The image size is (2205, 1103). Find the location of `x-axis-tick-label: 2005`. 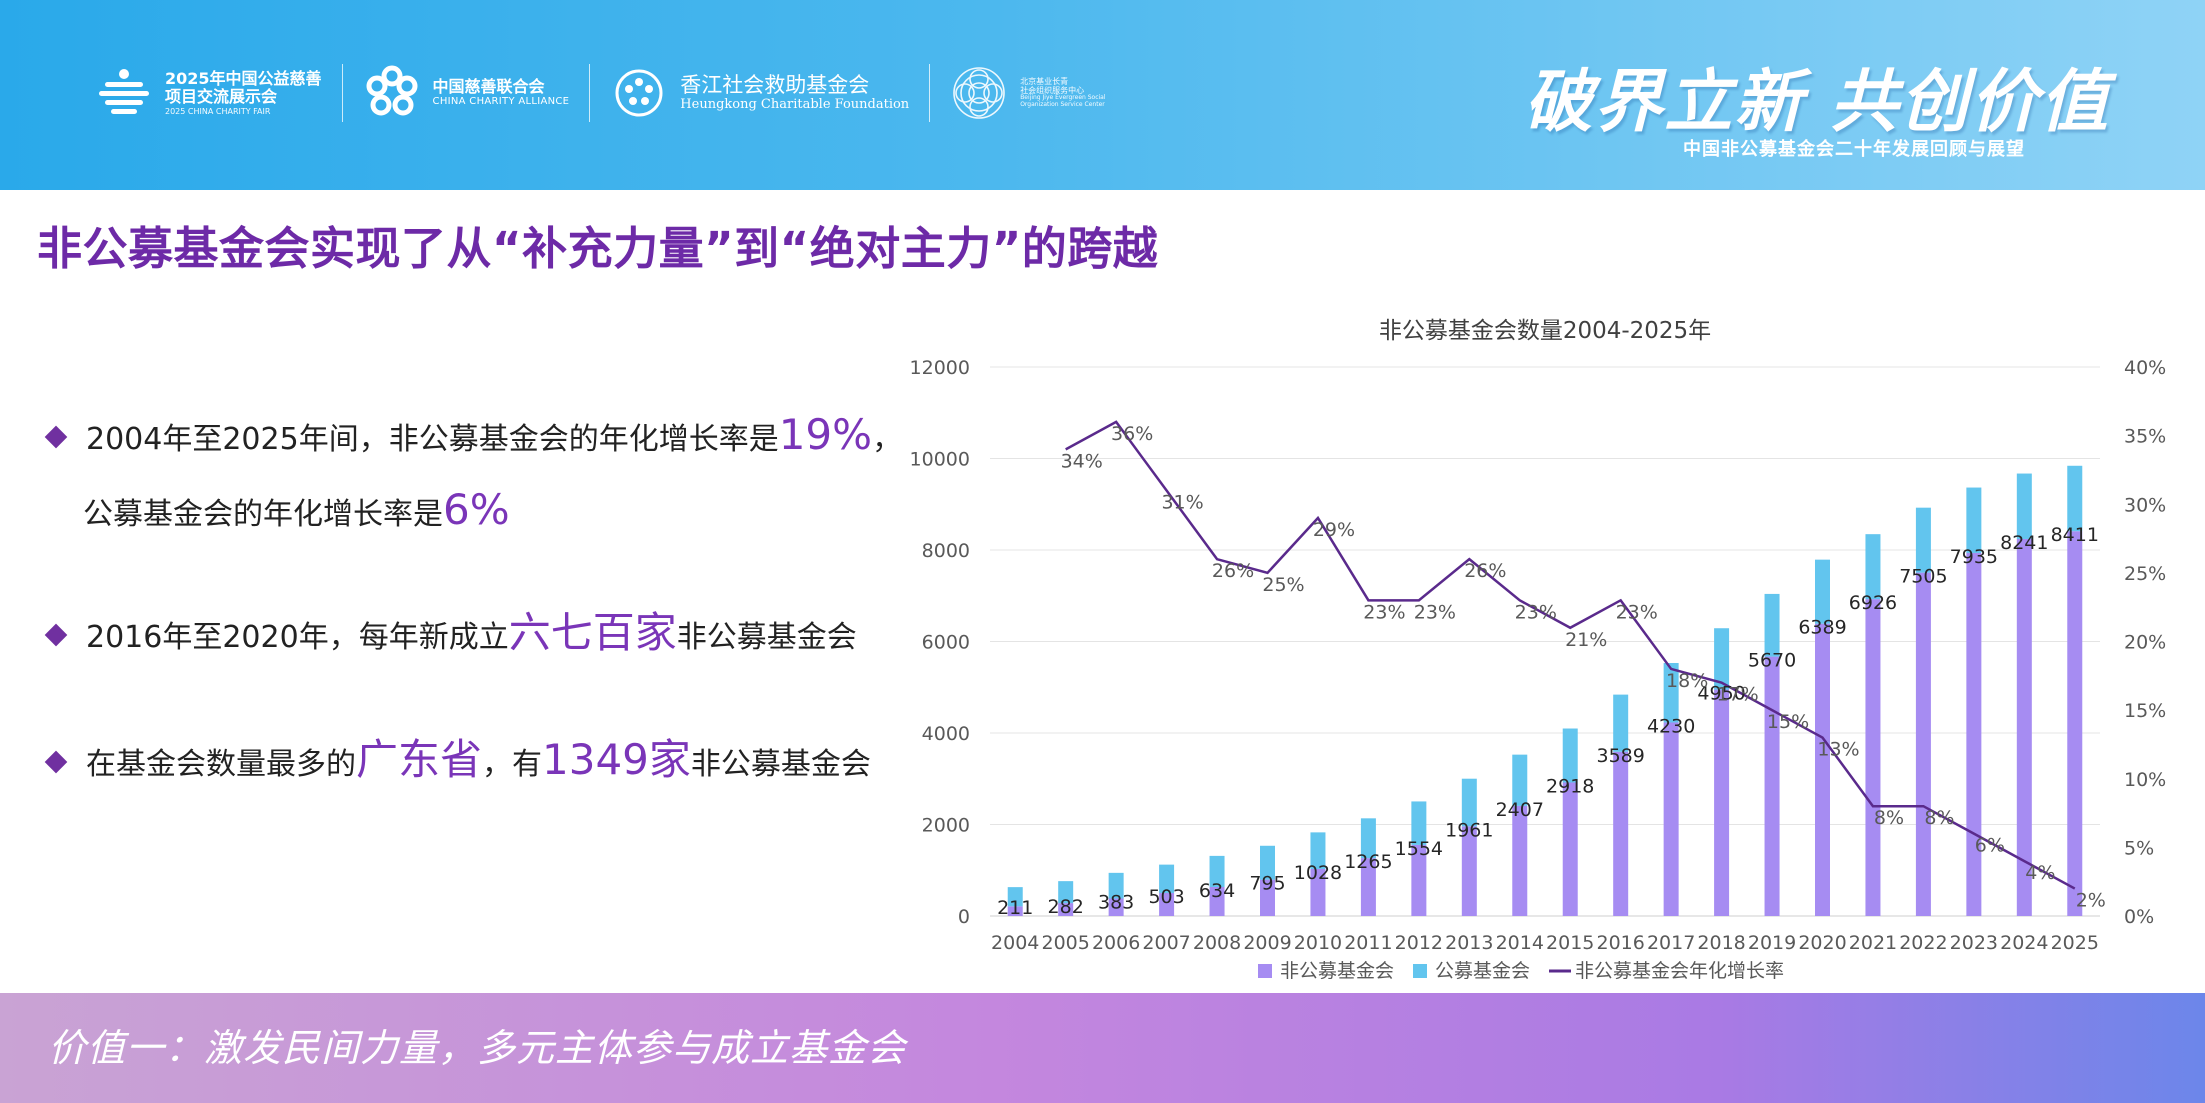

x-axis-tick-label: 2005 is located at coordinates (1066, 943).